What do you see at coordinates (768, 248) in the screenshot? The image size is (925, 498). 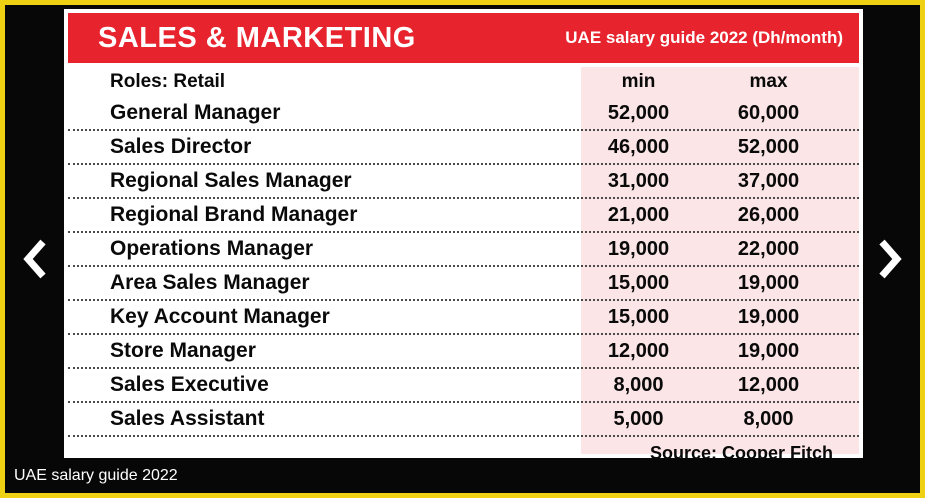 I see `max-cell: 22,000` at bounding box center [768, 248].